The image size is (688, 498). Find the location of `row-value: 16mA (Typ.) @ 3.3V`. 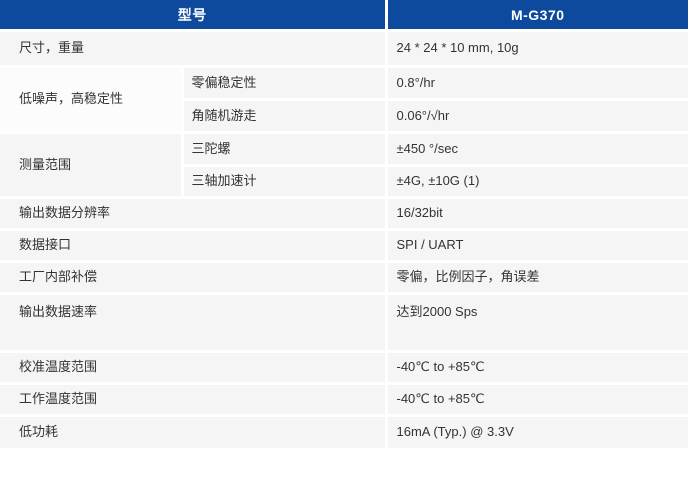

row-value: 16mA (Typ.) @ 3.3V is located at coordinates (536, 431).